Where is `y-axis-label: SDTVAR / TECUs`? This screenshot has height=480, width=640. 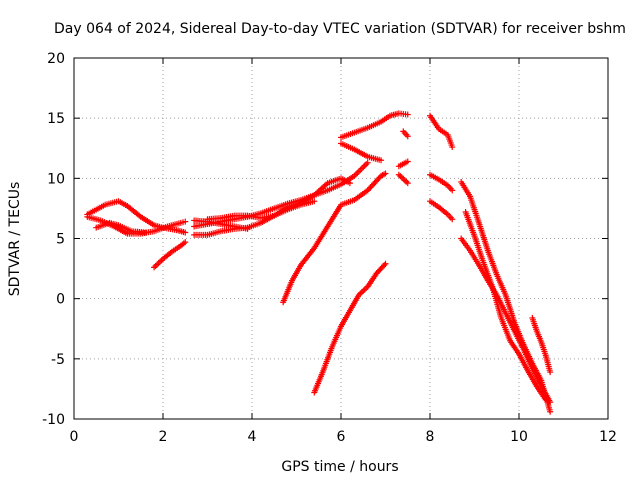 y-axis-label: SDTVAR / TECUs is located at coordinates (15, 239).